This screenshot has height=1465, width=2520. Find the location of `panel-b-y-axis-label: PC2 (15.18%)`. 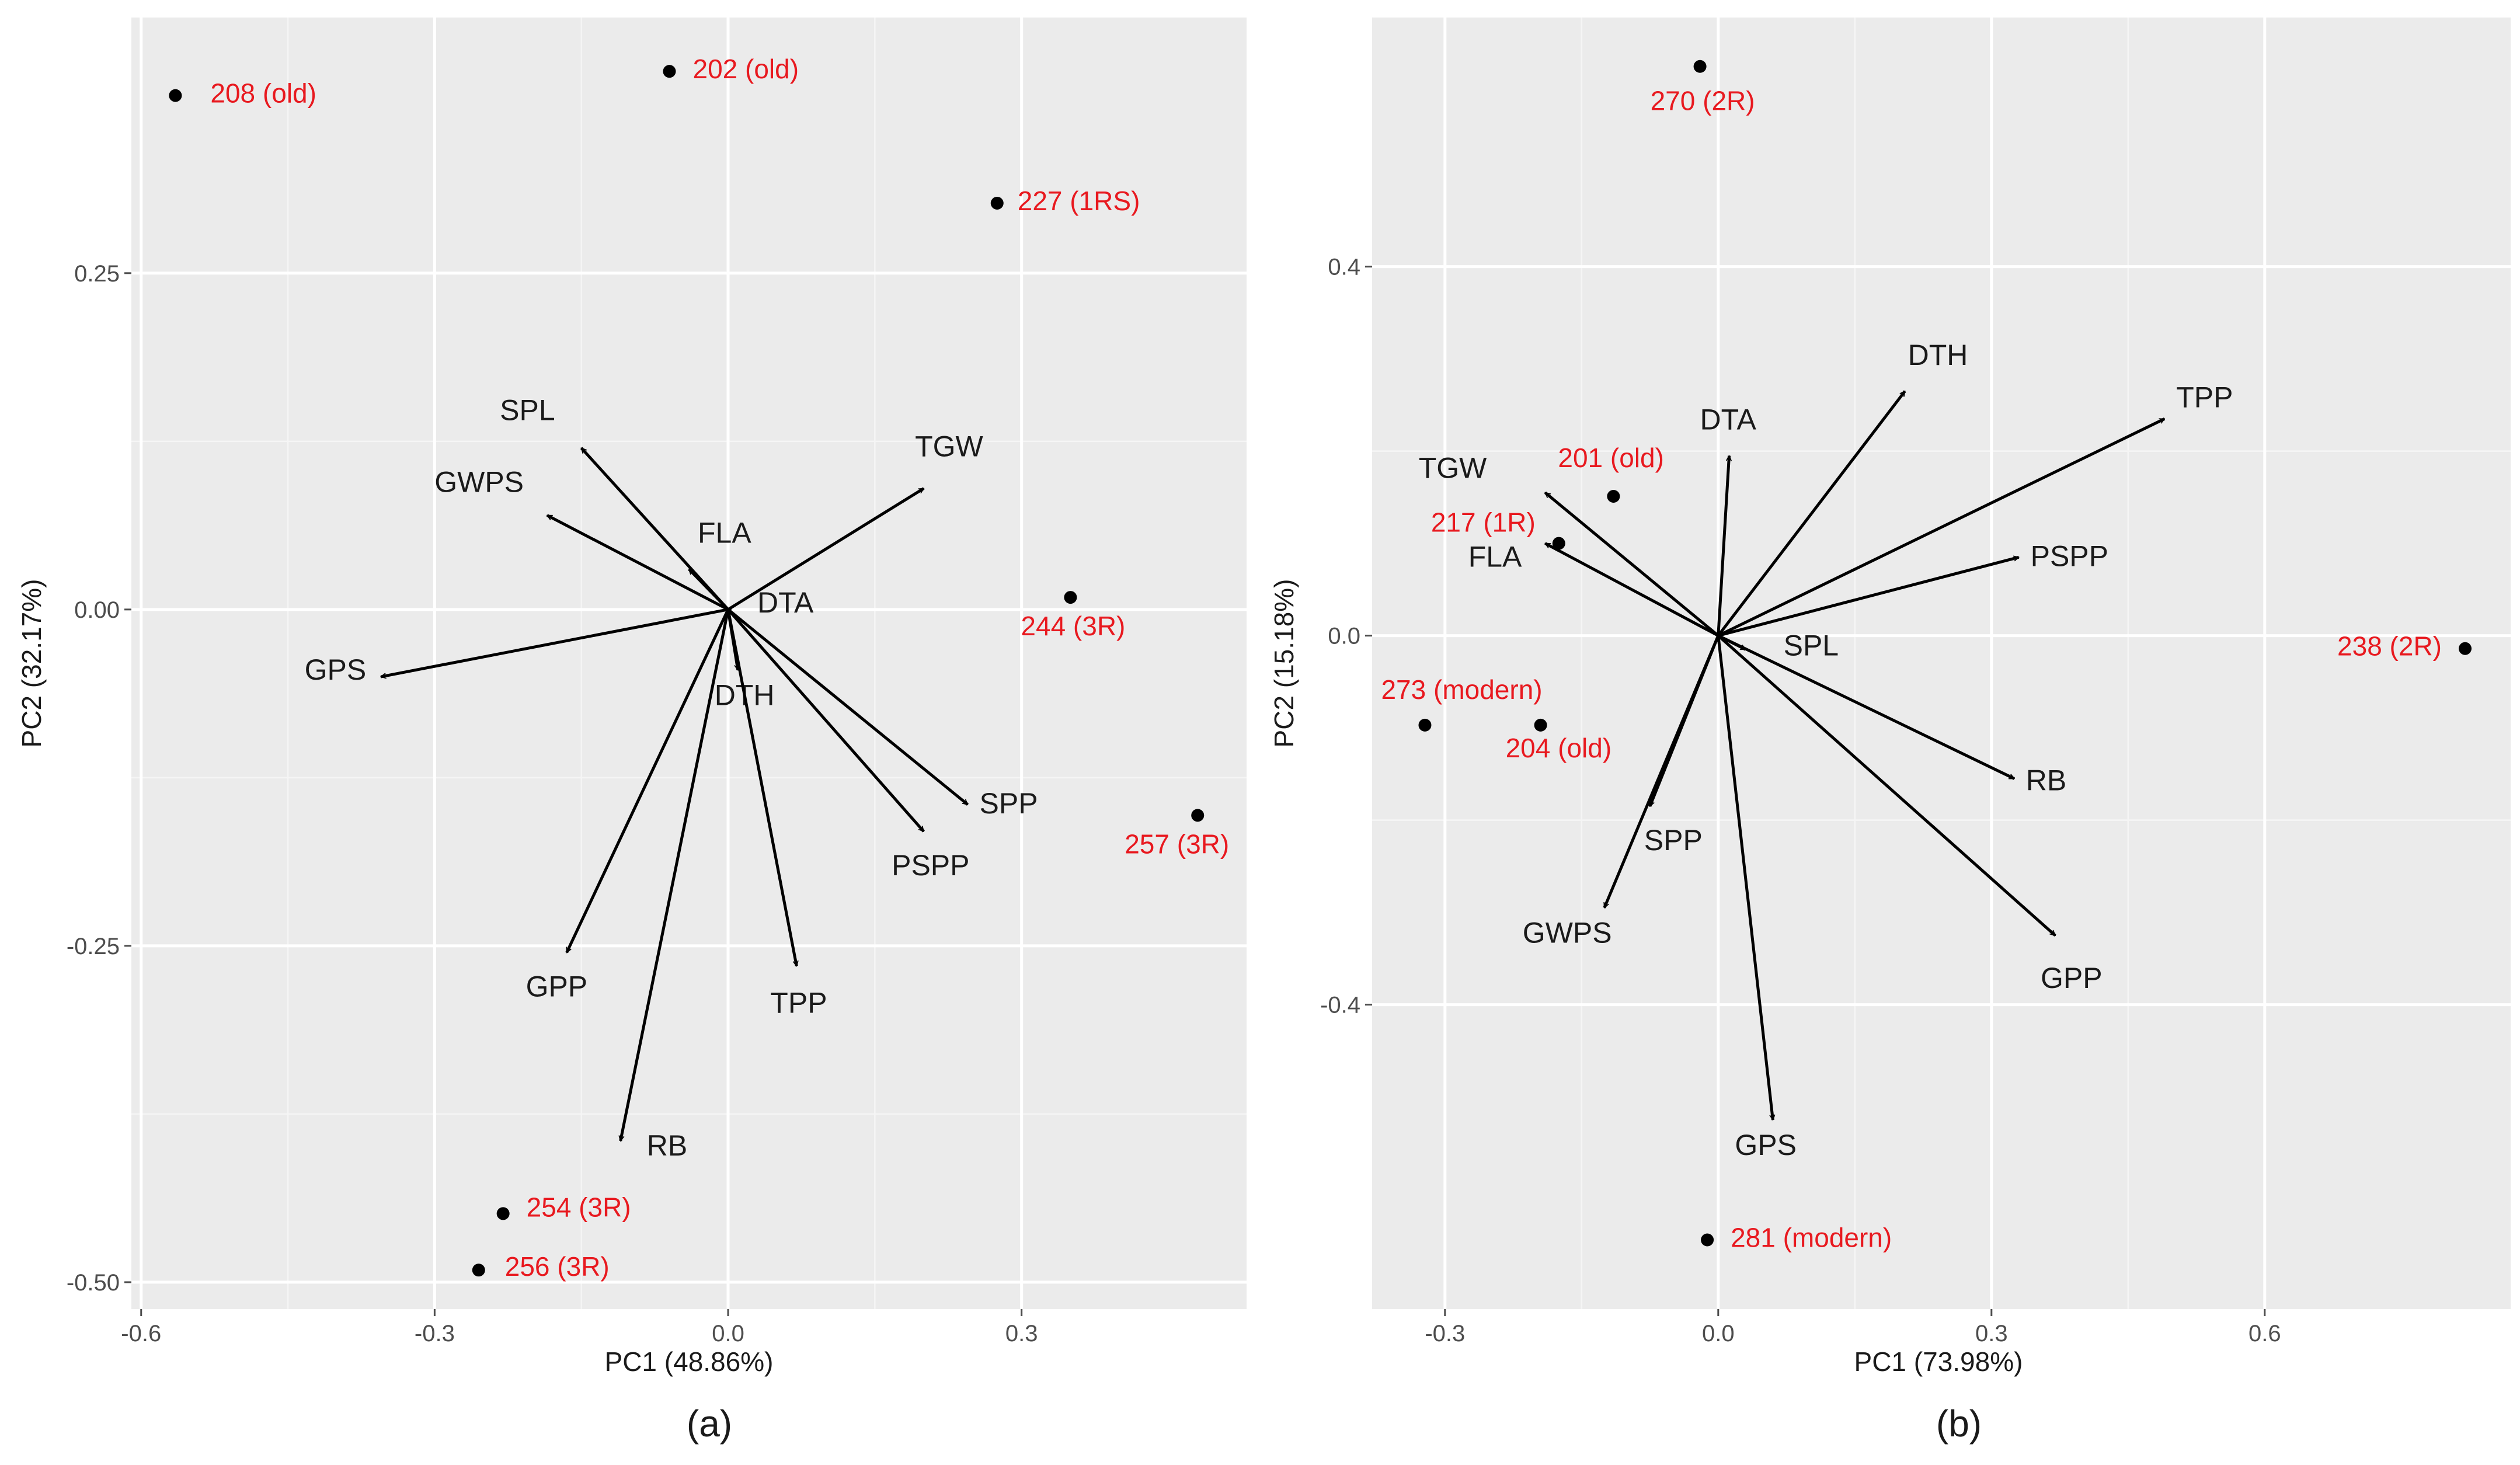

panel-b-y-axis-label: PC2 (15.18%) is located at coordinates (1284, 663).